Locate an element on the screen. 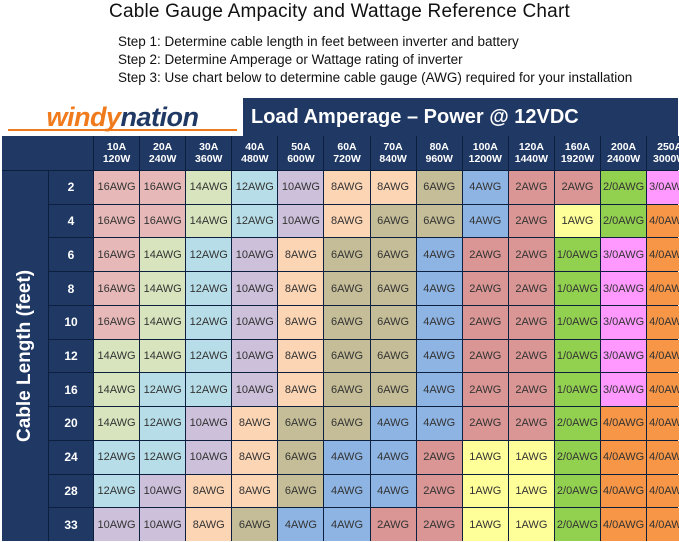 This screenshot has width=679, height=542. column-header: 70A 840W is located at coordinates (393, 153).